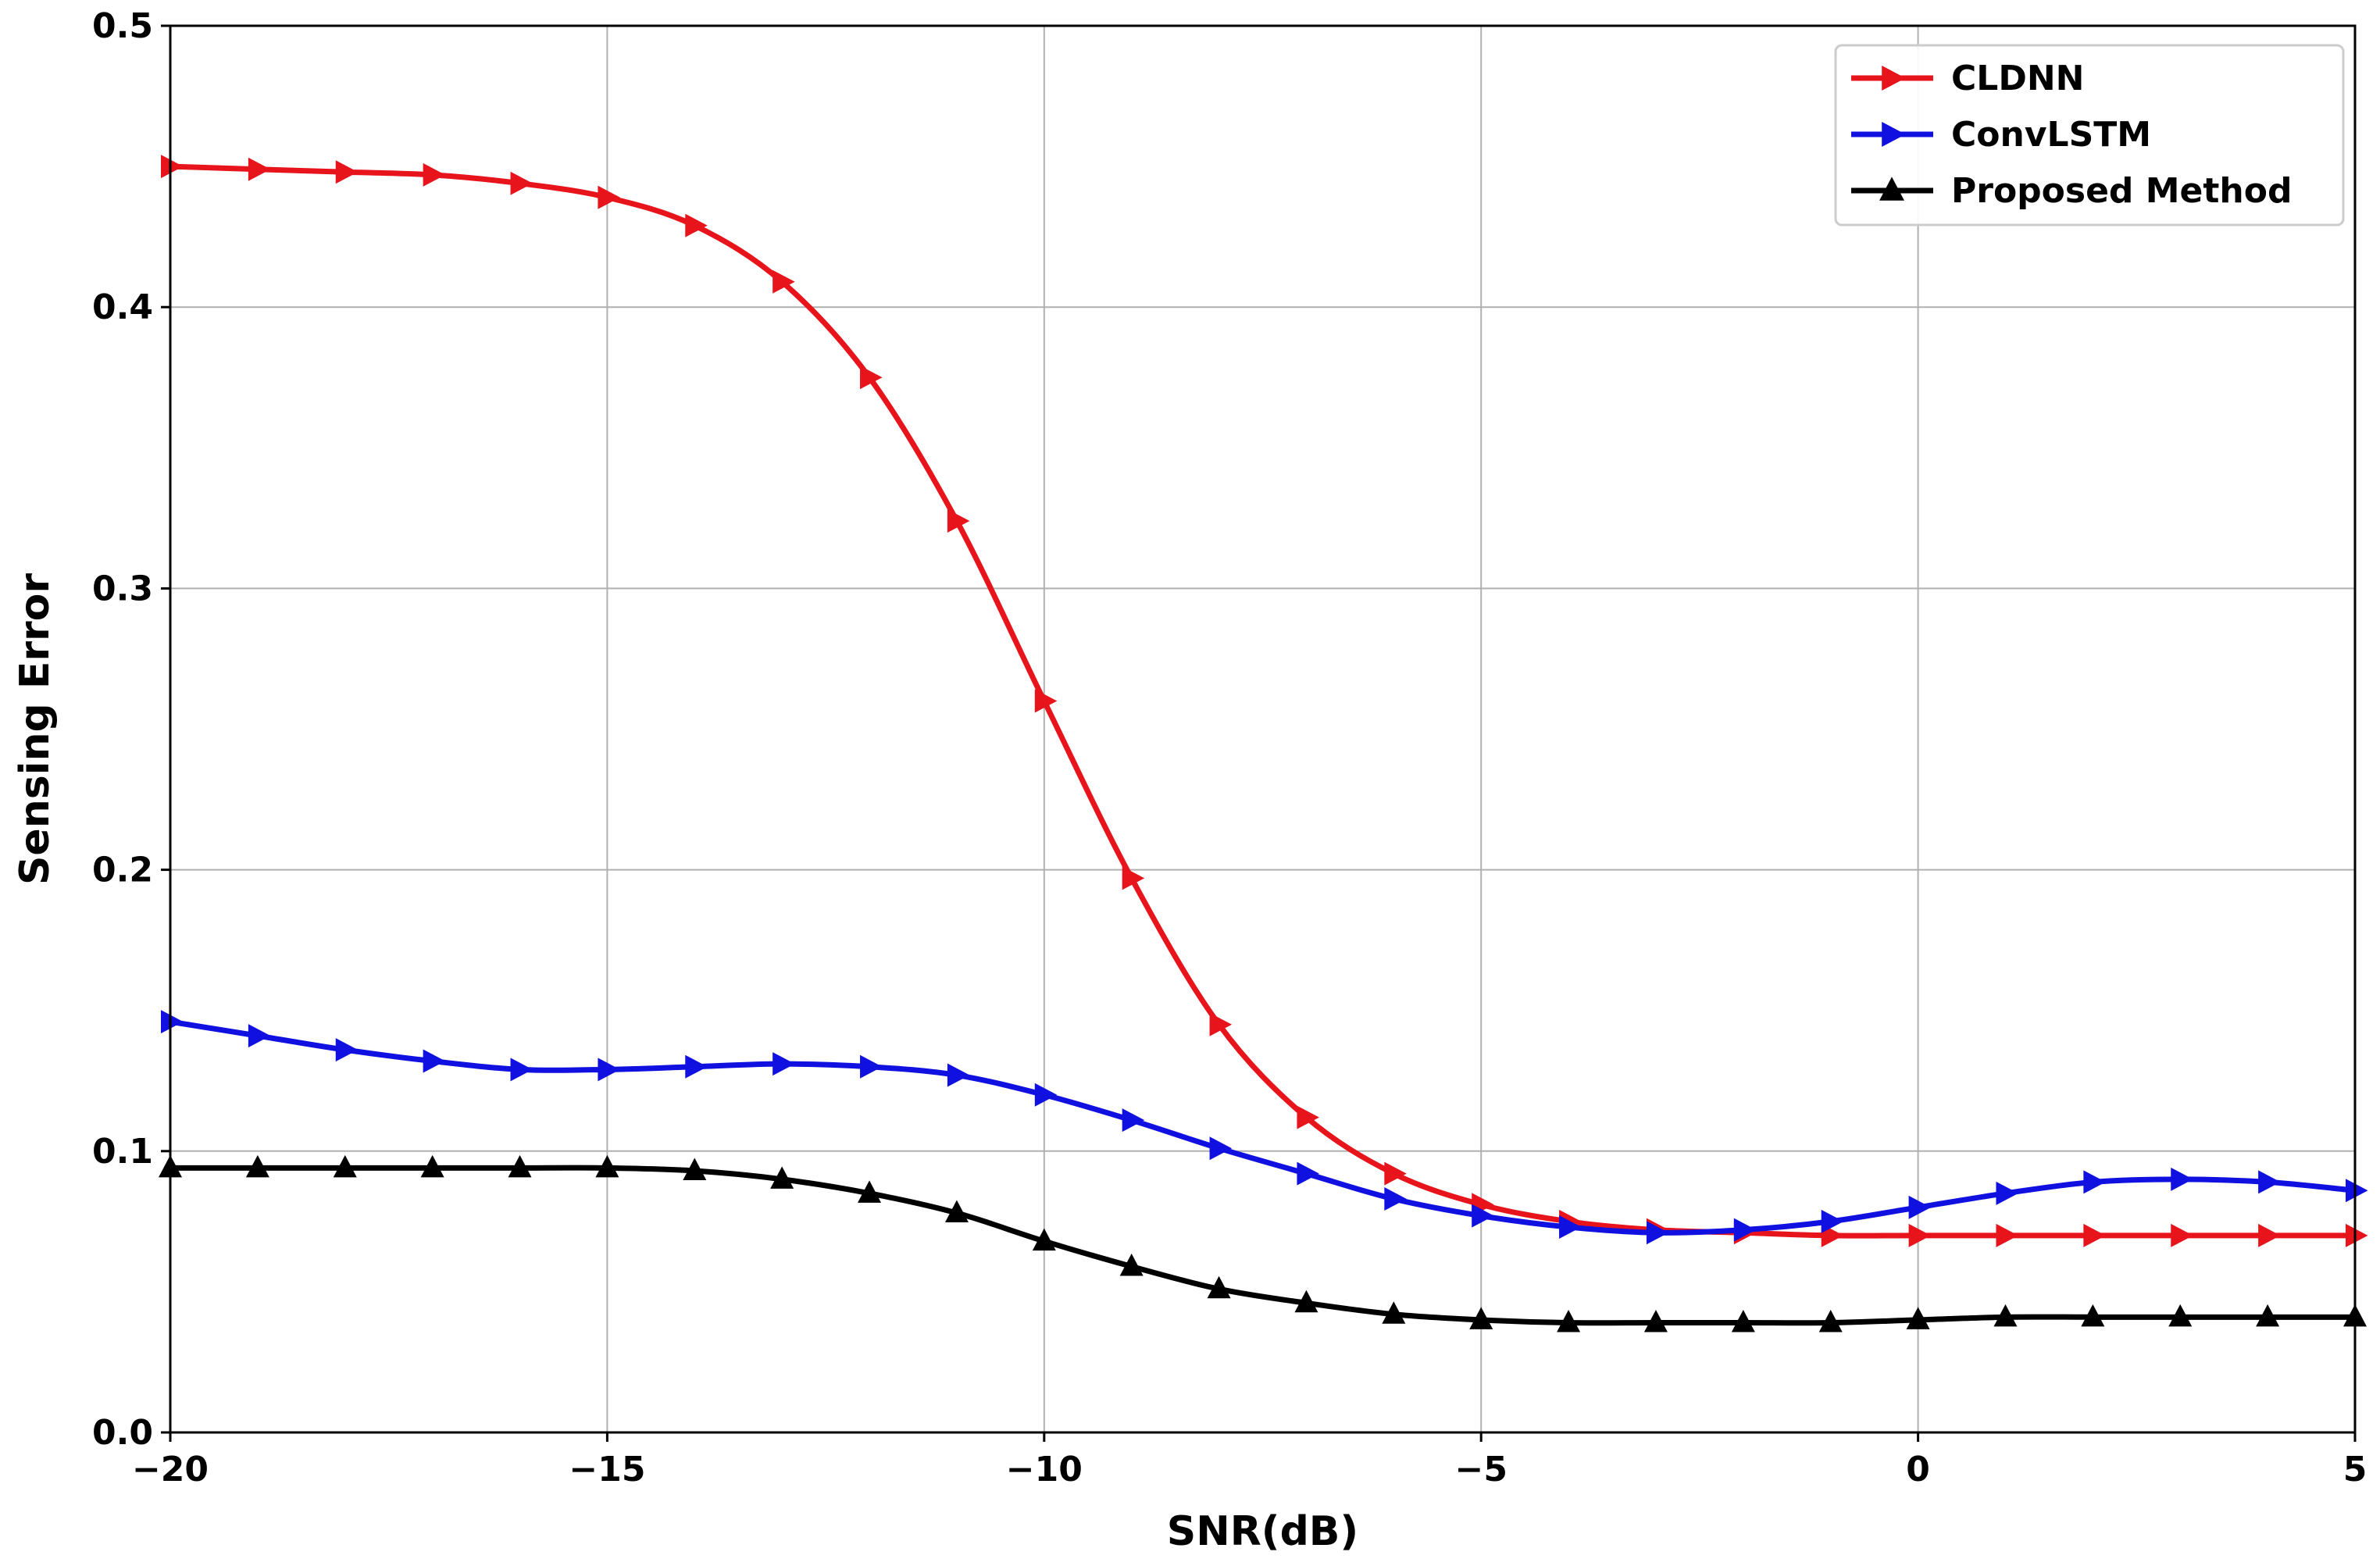 The image size is (2380, 1566). Describe the element at coordinates (35, 729) in the screenshot. I see `y-axis-label: Sensing Error` at that location.